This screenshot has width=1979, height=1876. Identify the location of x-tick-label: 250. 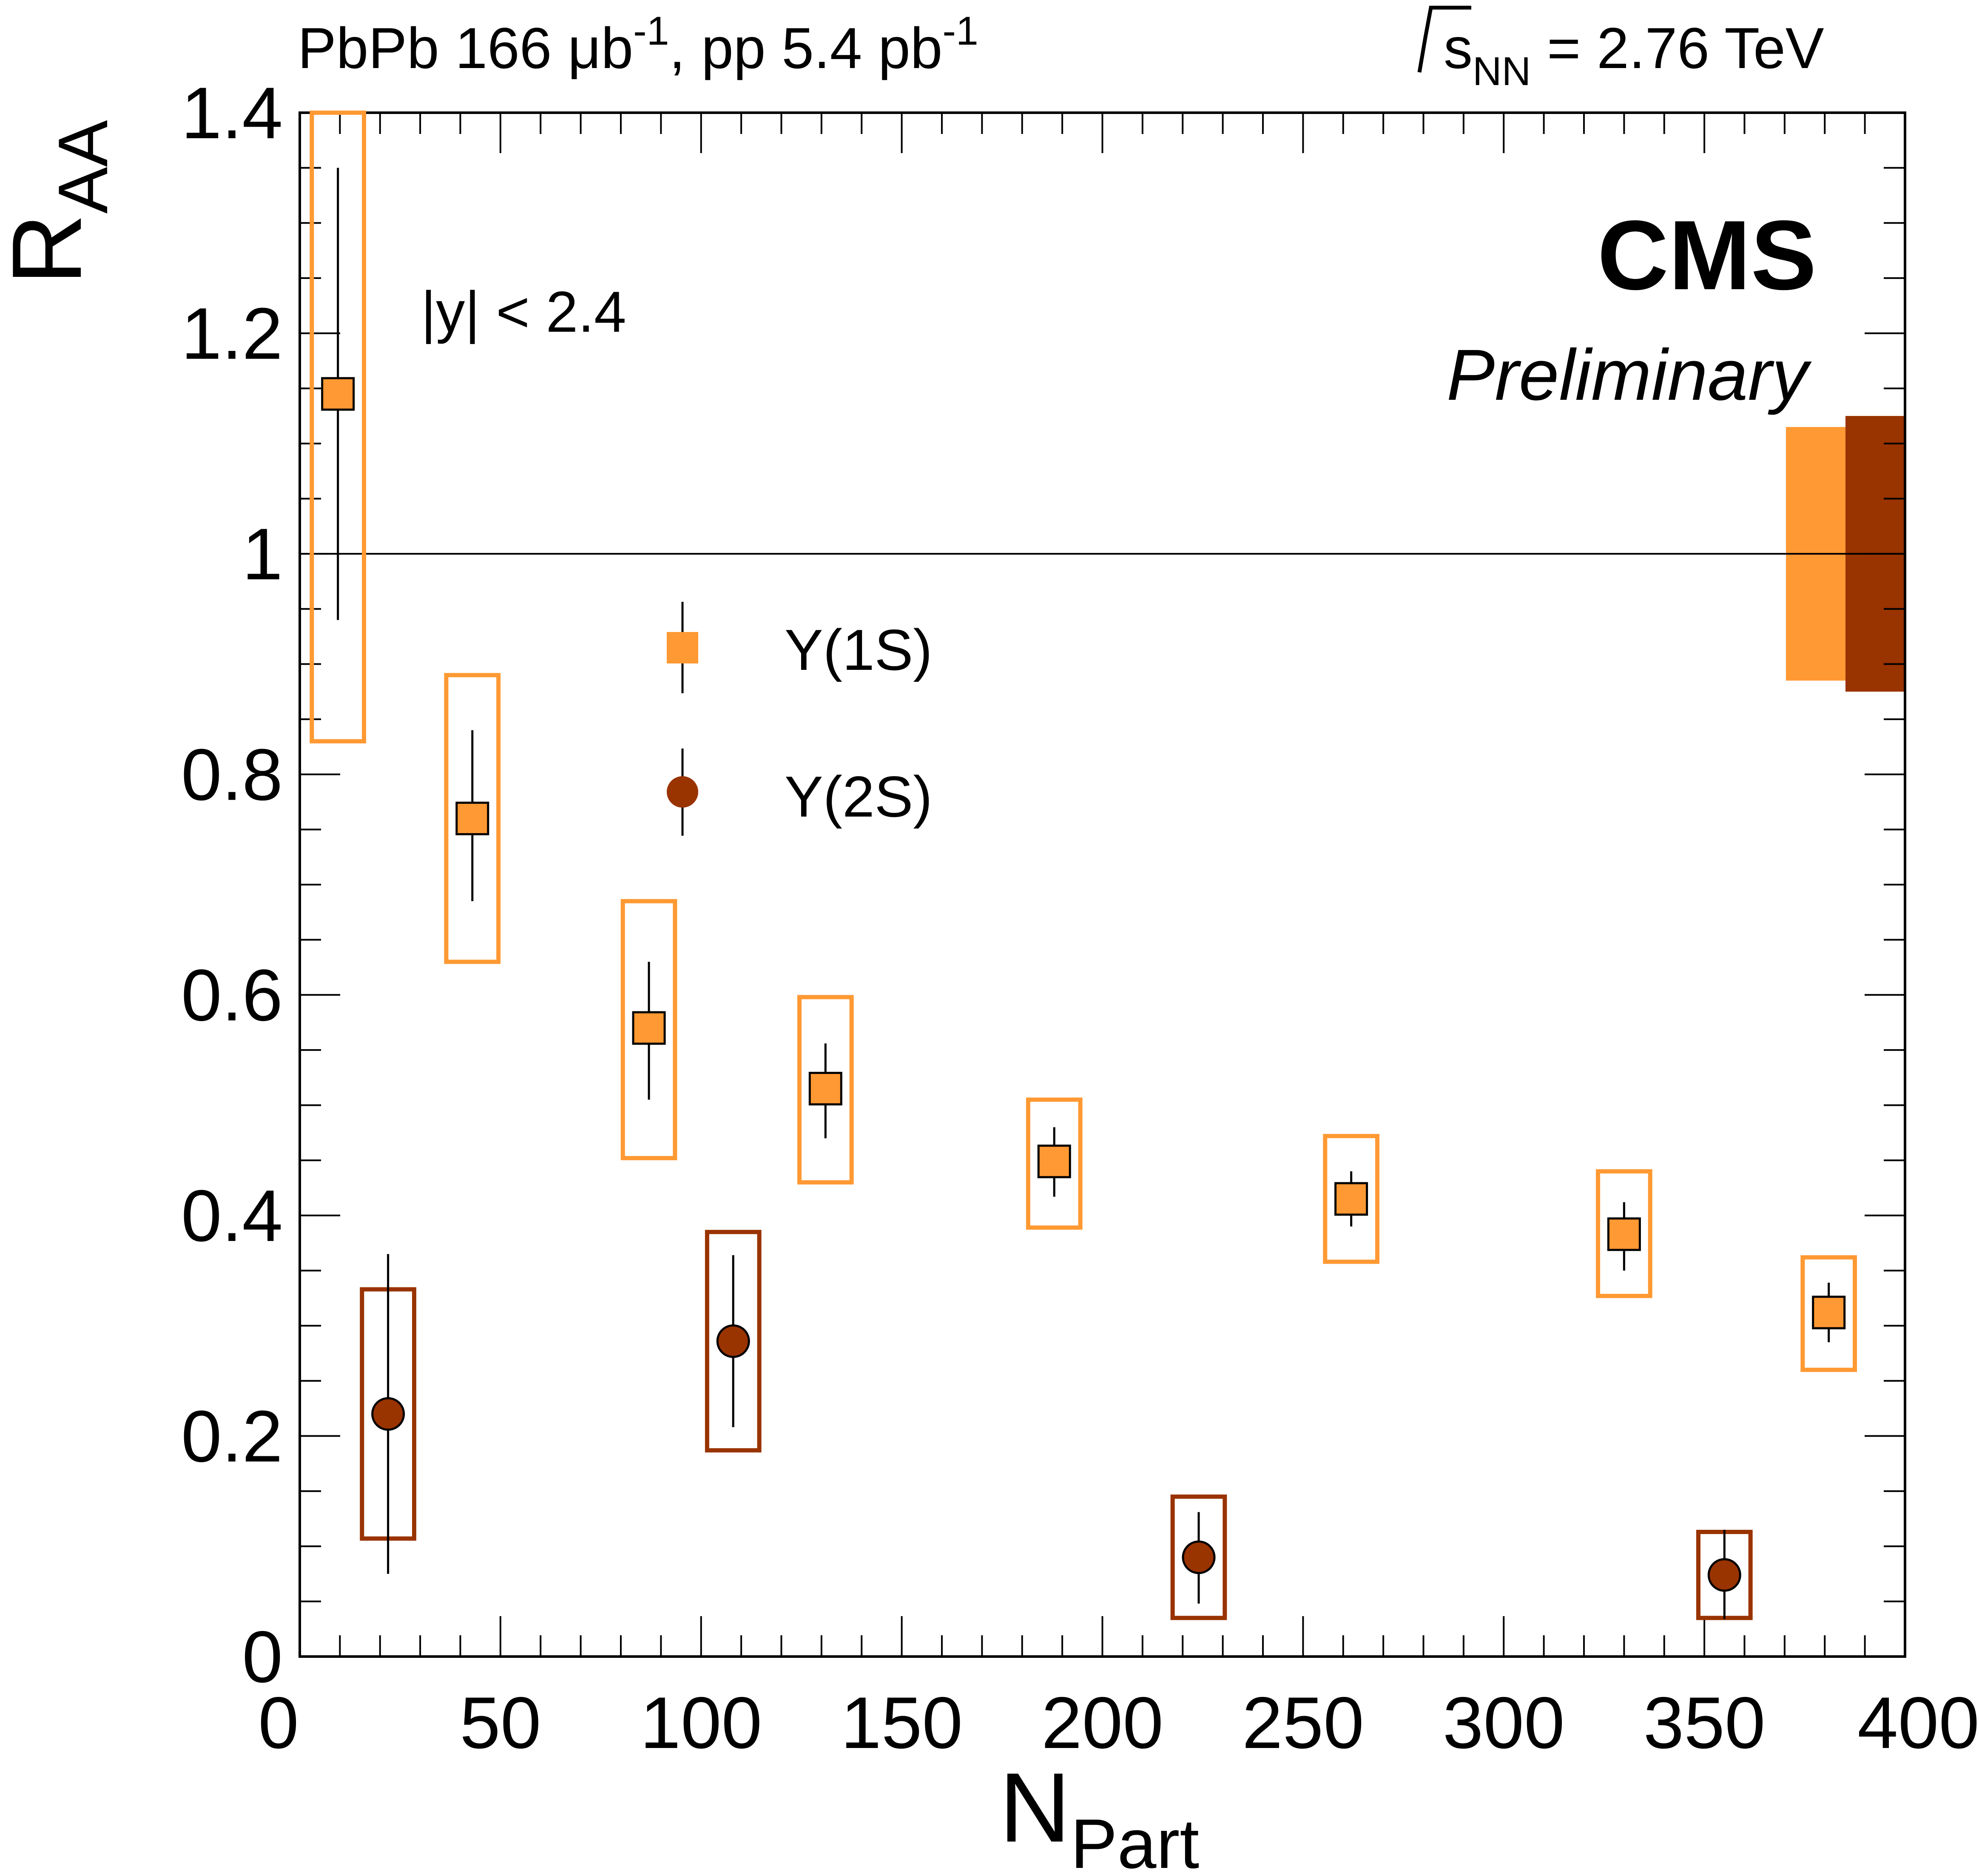
(1303, 1723).